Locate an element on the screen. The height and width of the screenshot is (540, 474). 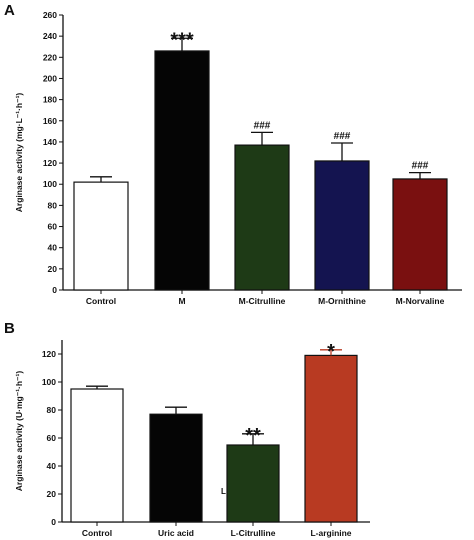
y-tick-label: 260 is located at coordinates (50, 15).